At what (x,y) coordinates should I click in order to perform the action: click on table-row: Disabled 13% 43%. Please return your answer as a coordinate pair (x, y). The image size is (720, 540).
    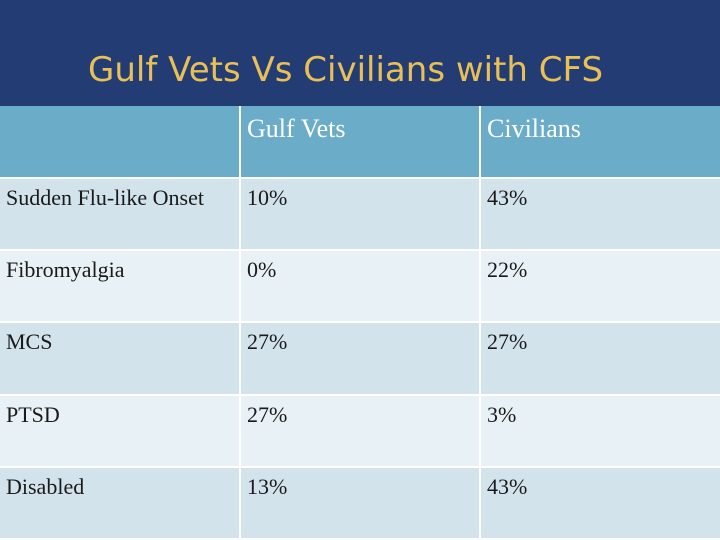
    Looking at the image, I should click on (360, 503).